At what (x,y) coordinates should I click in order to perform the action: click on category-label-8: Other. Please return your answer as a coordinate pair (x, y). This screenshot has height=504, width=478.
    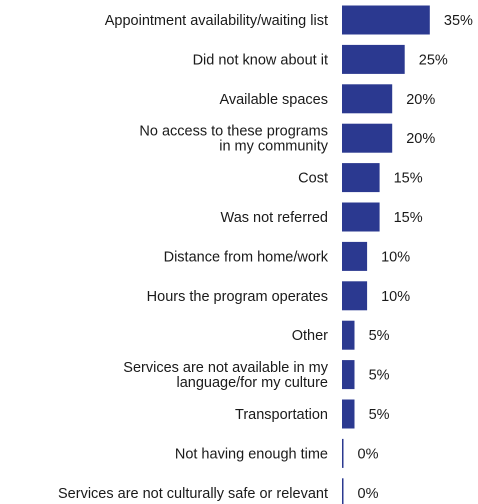
    Looking at the image, I should click on (310, 336).